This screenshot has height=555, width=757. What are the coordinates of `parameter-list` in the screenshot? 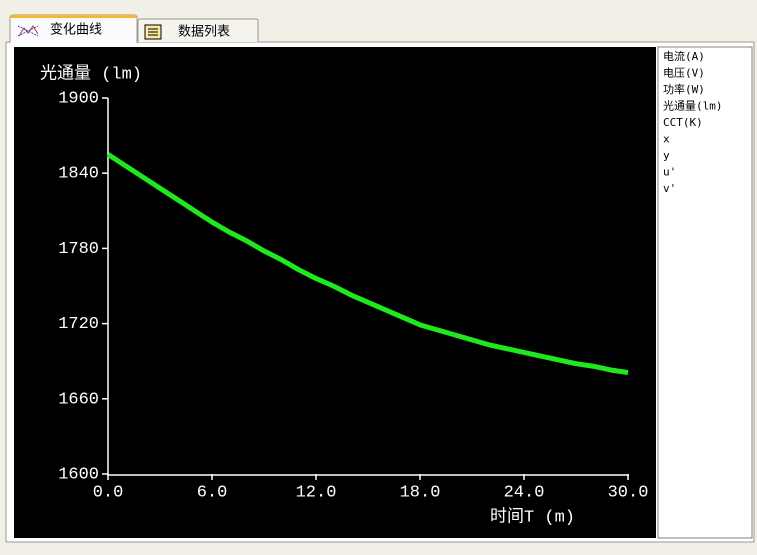 It's located at (705, 292).